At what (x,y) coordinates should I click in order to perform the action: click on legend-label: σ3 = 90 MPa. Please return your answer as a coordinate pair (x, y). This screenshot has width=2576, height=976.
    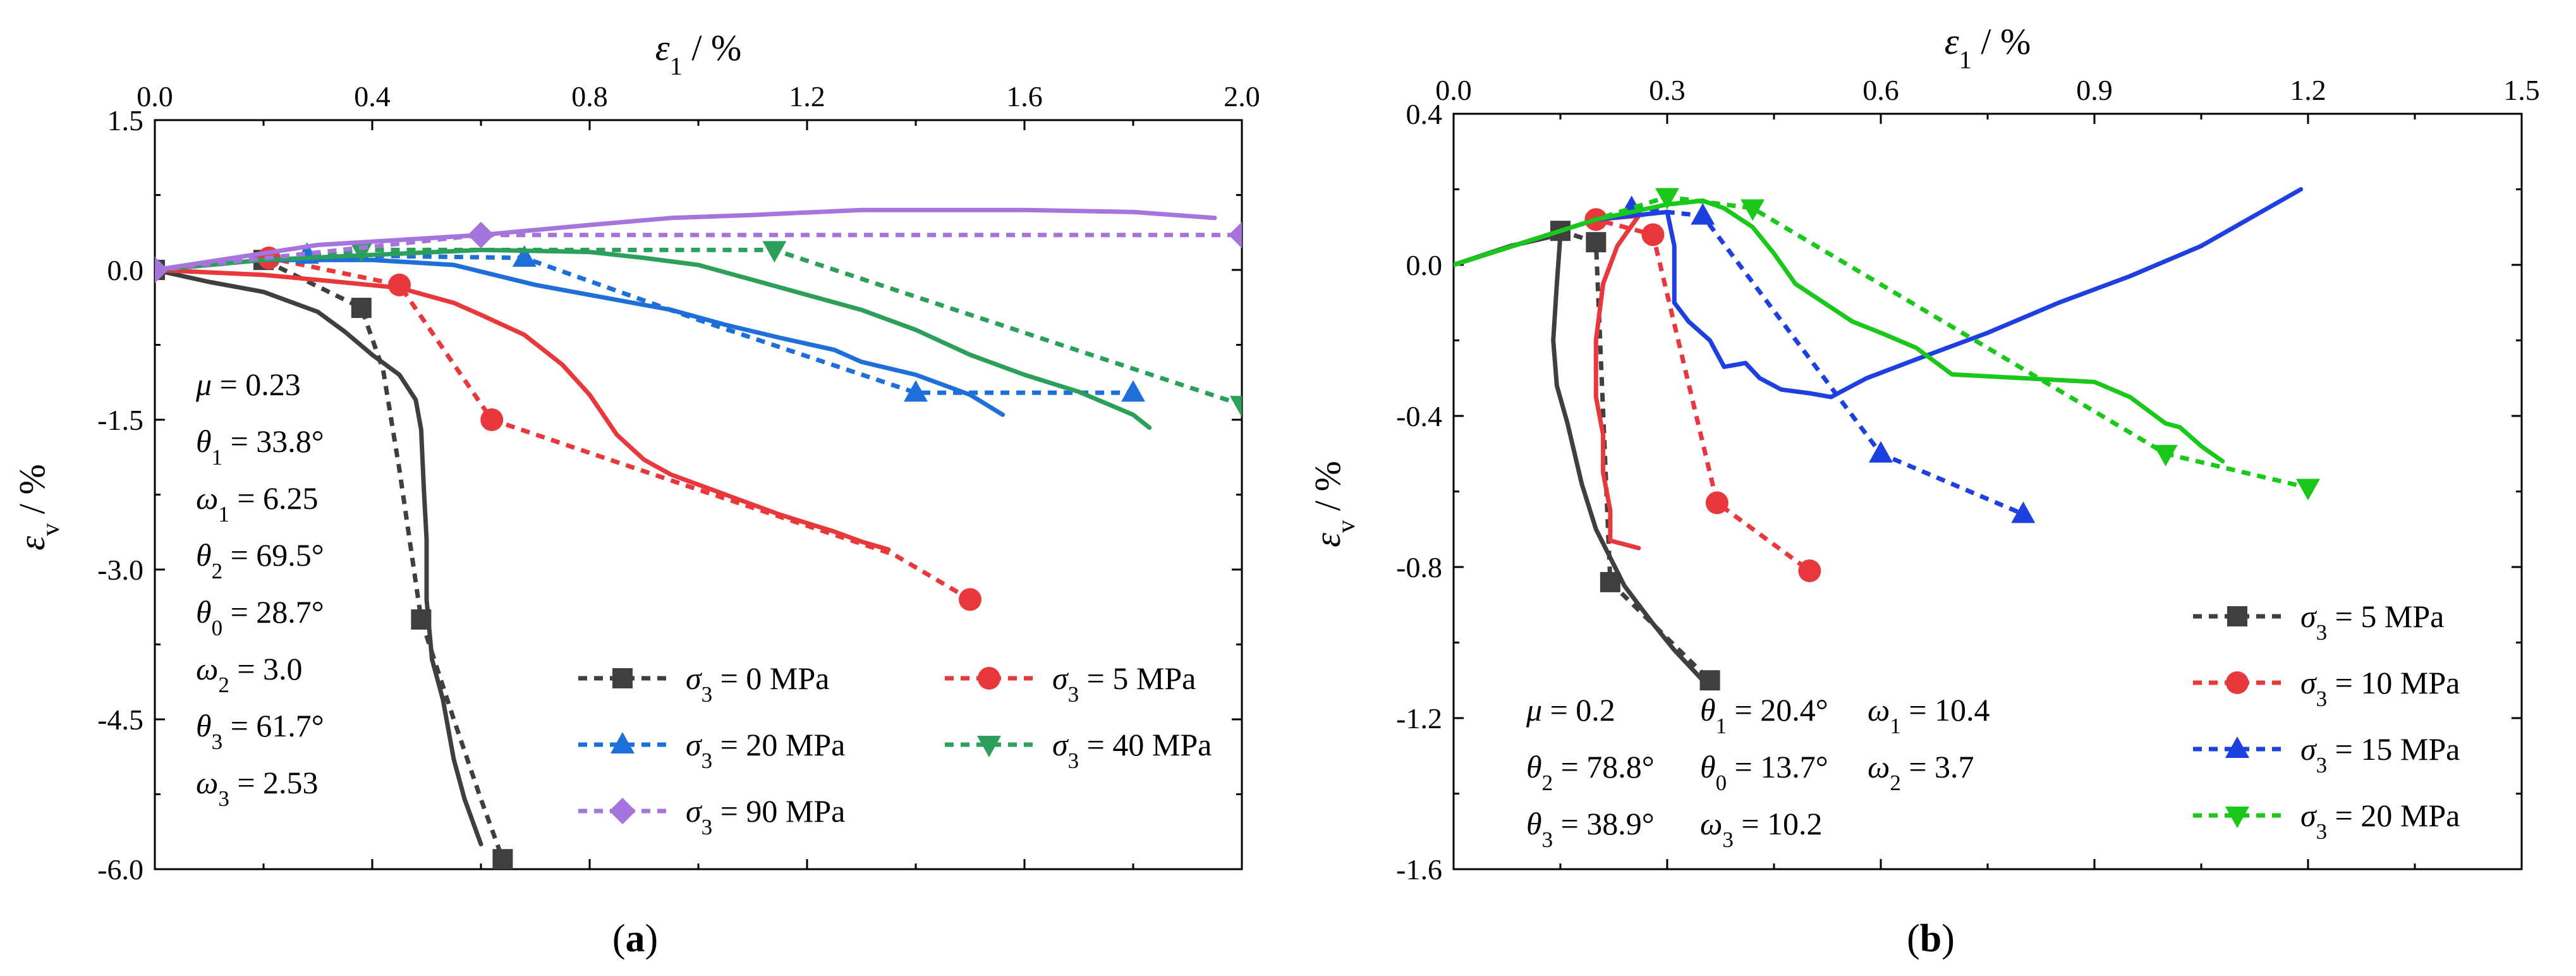
    Looking at the image, I should click on (766, 816).